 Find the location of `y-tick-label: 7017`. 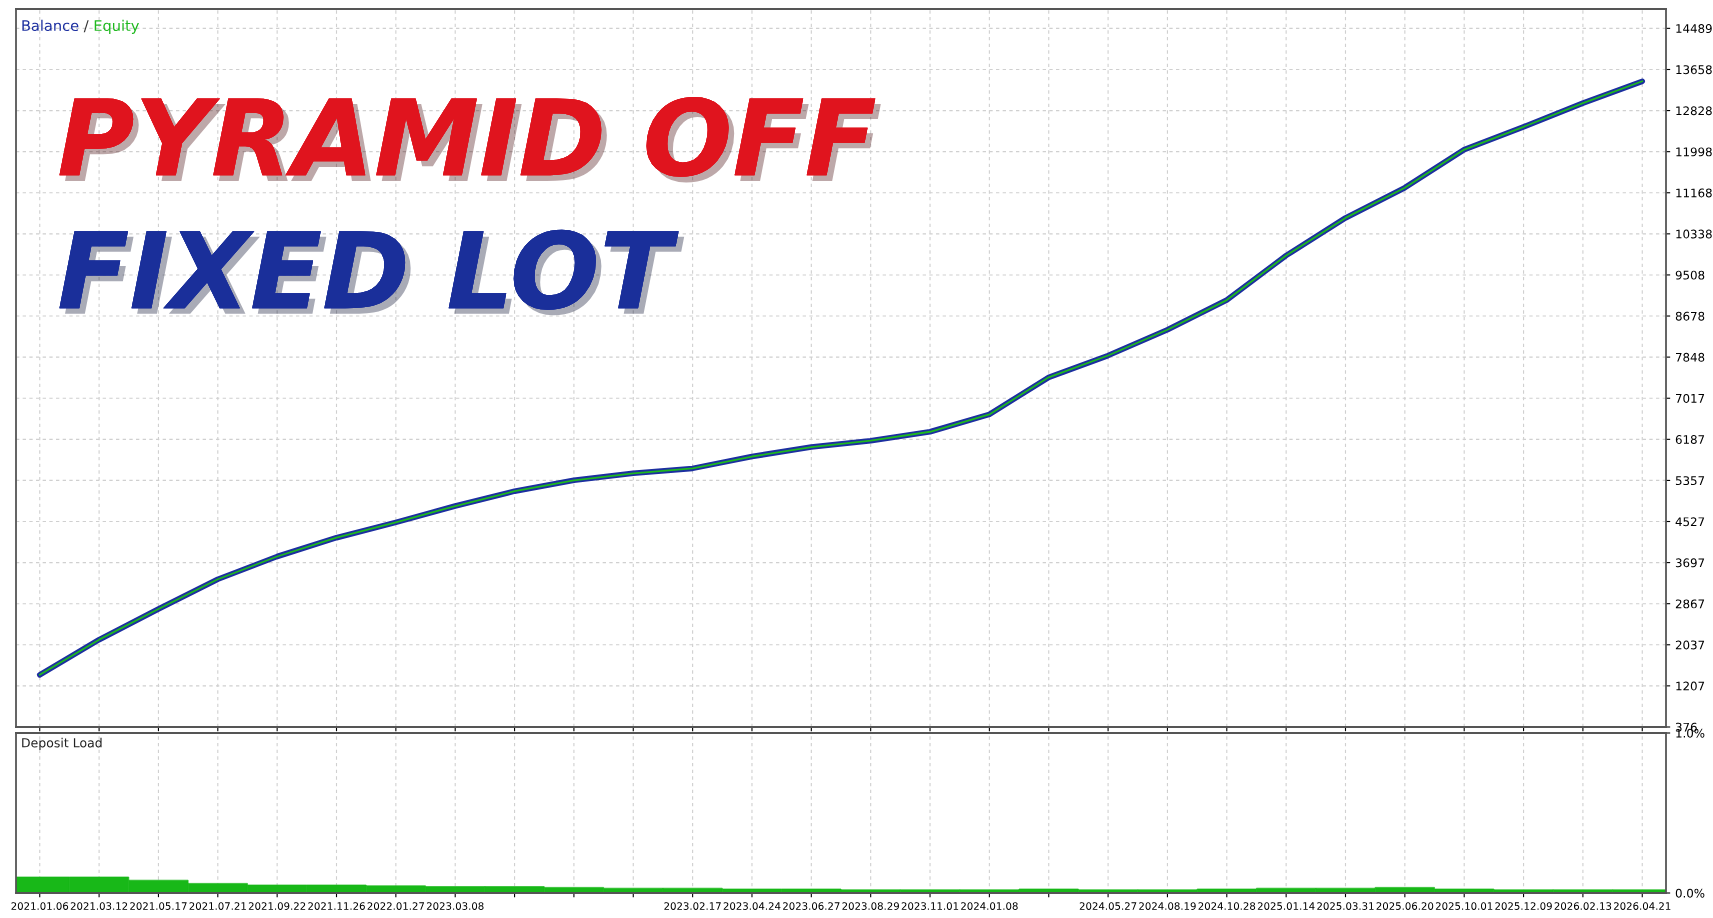

y-tick-label: 7017 is located at coordinates (1690, 398).